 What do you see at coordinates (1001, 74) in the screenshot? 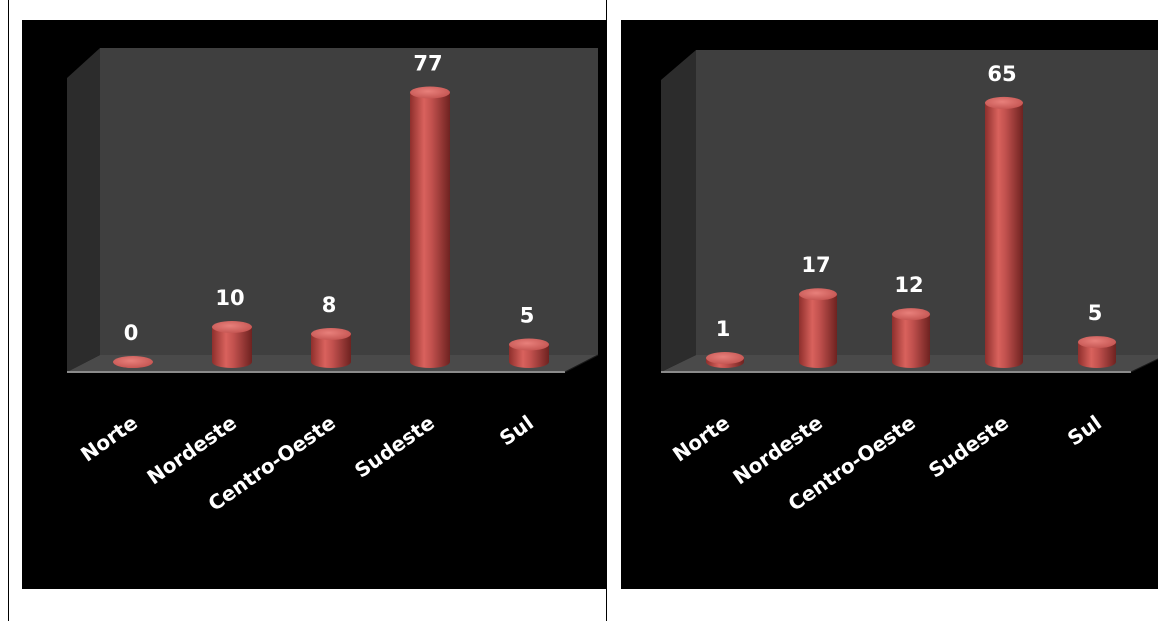
I see `value-label-sudeste: 65` at bounding box center [1001, 74].